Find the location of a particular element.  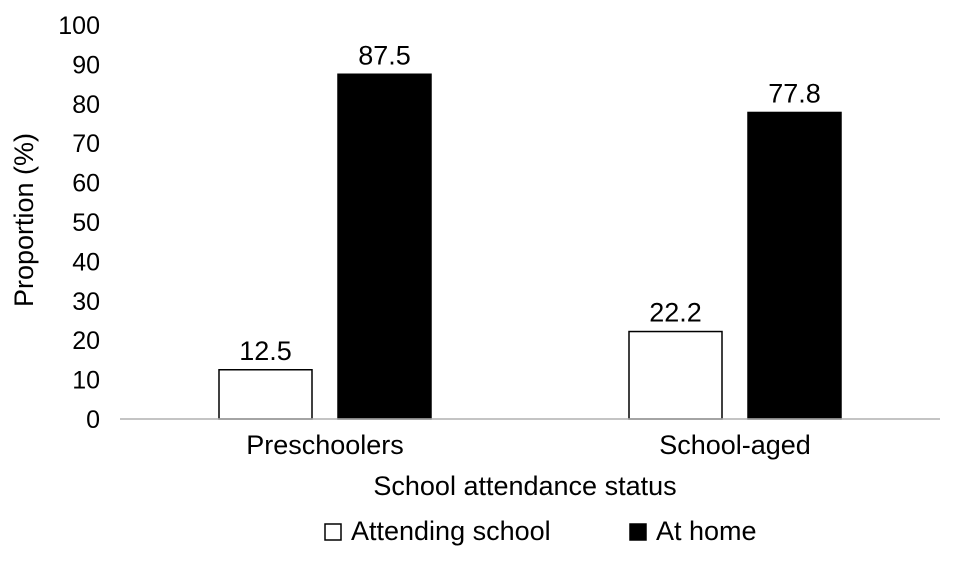

y-tick-label: 10 is located at coordinates (86, 381).